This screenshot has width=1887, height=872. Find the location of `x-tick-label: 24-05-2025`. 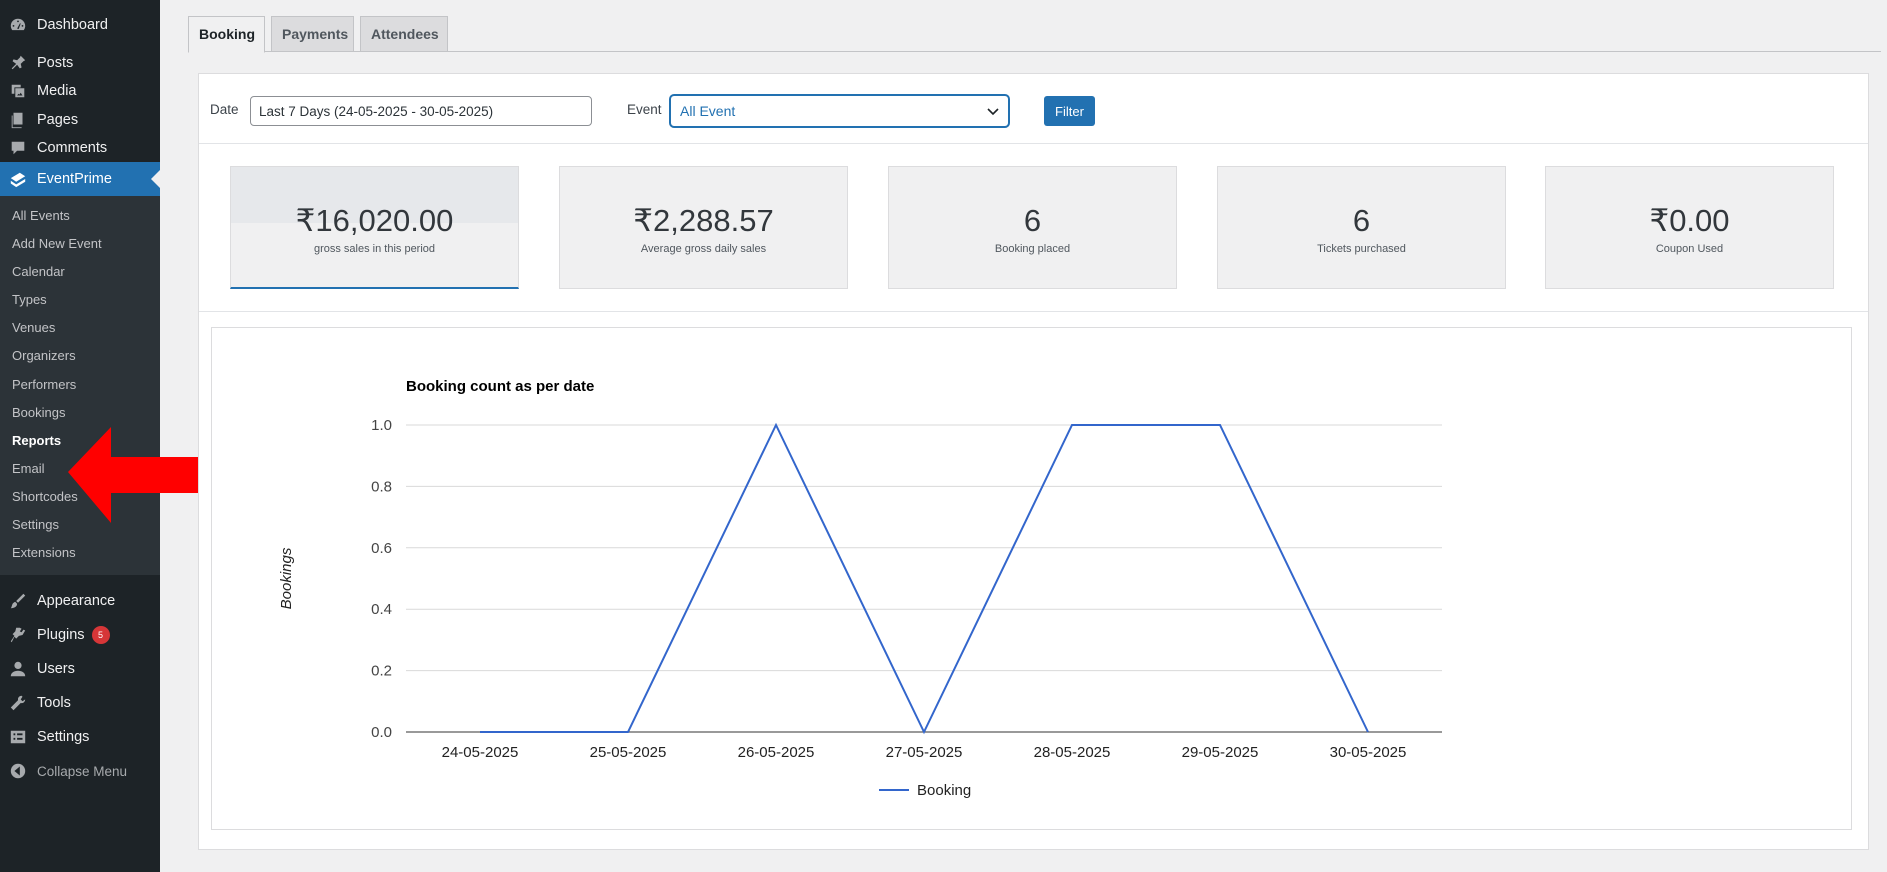

x-tick-label: 24-05-2025 is located at coordinates (480, 752).